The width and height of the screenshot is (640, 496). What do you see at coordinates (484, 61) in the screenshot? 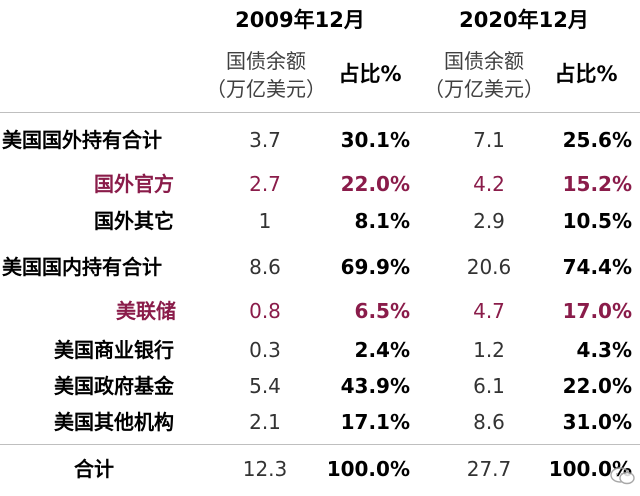
I see `balance-header-2020-line1: 国债余额` at bounding box center [484, 61].